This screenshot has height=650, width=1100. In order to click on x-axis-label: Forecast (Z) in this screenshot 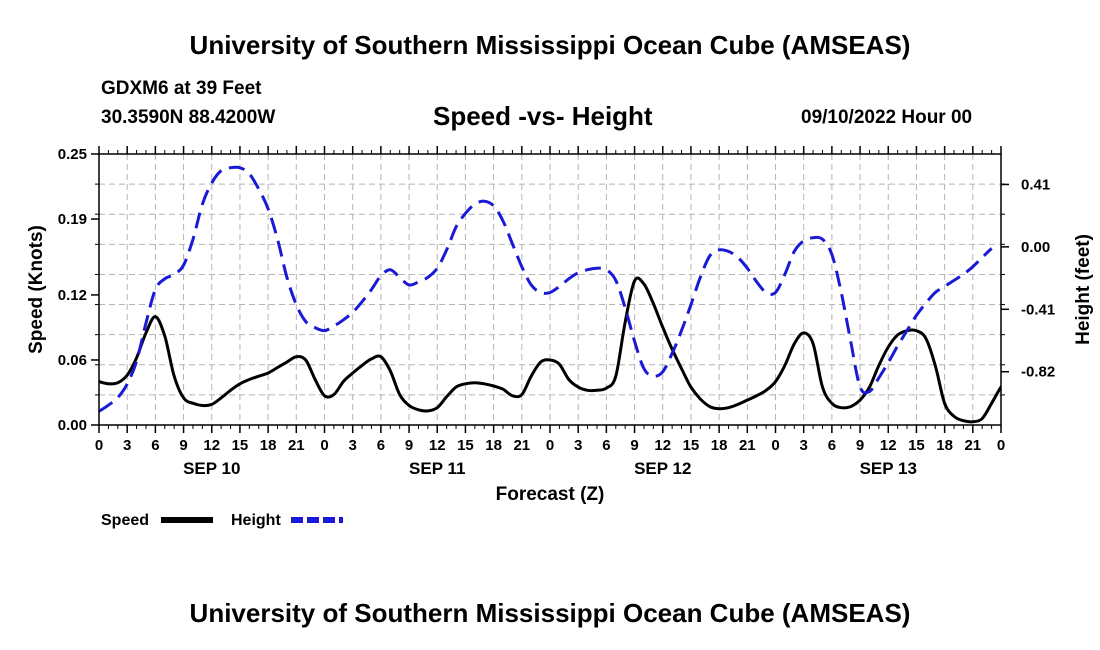, I will do `click(550, 494)`.